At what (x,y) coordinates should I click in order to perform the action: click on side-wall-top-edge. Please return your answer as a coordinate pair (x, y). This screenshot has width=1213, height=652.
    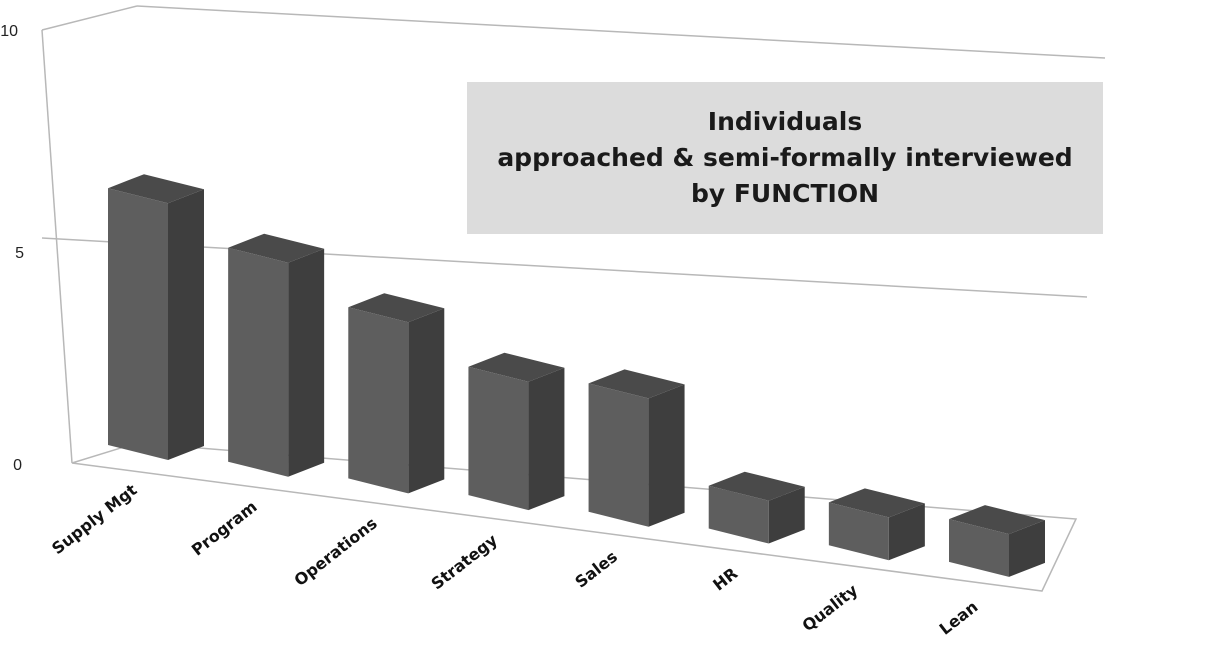
    Looking at the image, I should click on (89, 18).